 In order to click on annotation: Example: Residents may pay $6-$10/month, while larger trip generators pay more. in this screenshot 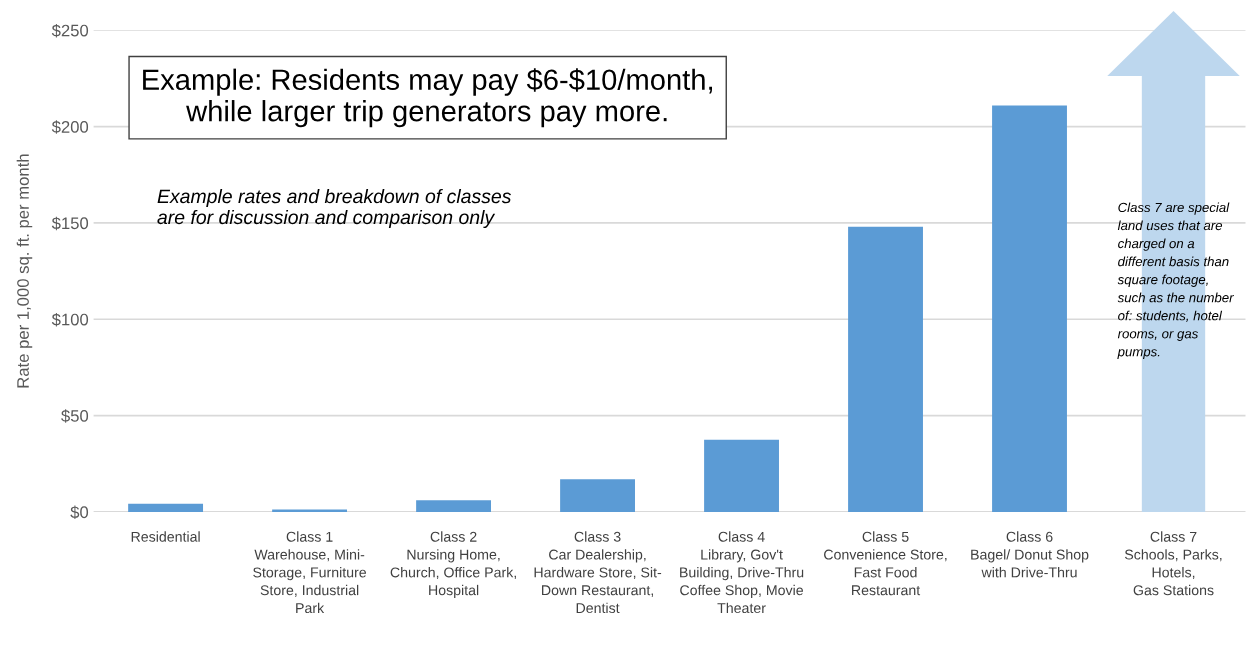, I will do `click(427, 98)`.